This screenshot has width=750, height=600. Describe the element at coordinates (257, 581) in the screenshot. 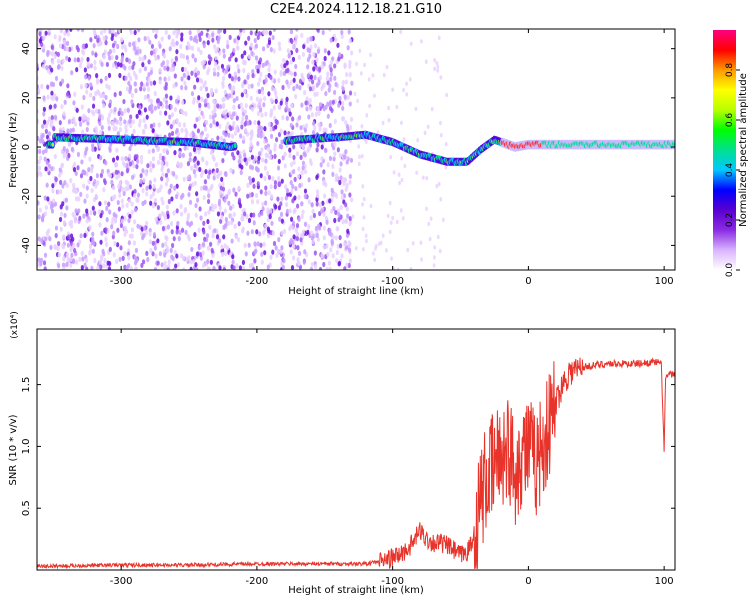

I see `x-tick-label: -200` at that location.